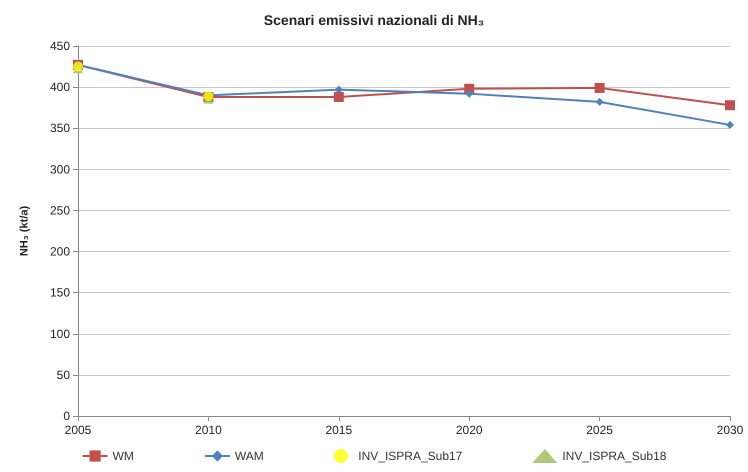  Describe the element at coordinates (60, 293) in the screenshot. I see `y-tick-label: 150` at that location.